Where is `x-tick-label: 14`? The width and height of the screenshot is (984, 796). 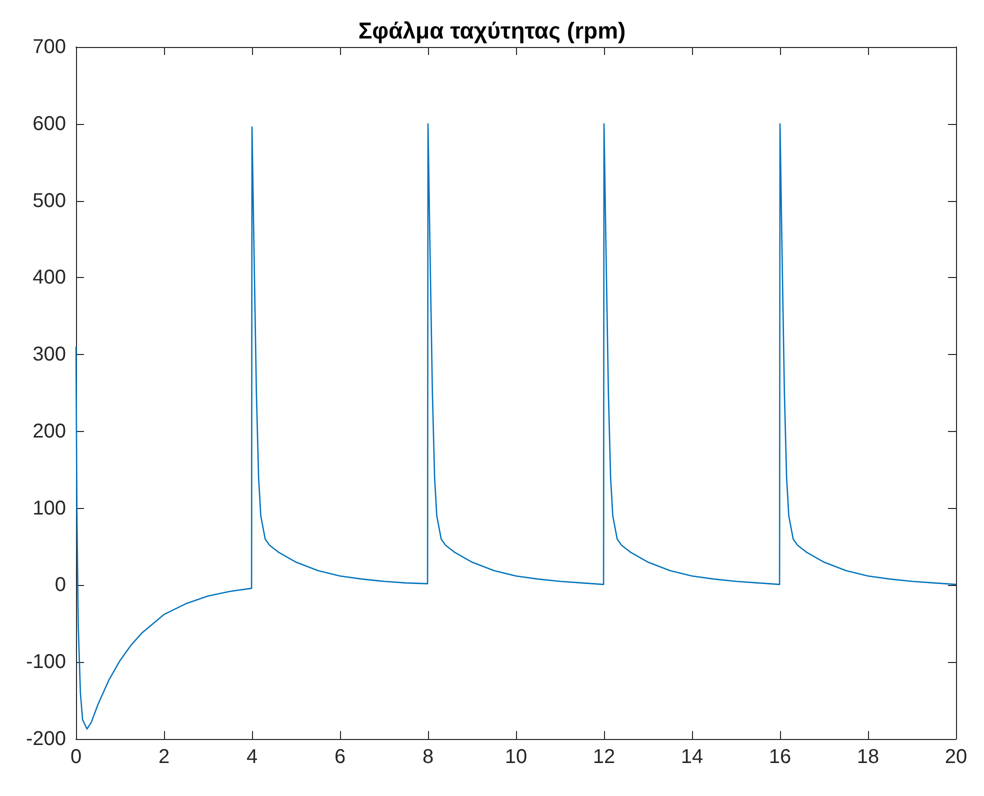 x-tick-label: 14 is located at coordinates (692, 757).